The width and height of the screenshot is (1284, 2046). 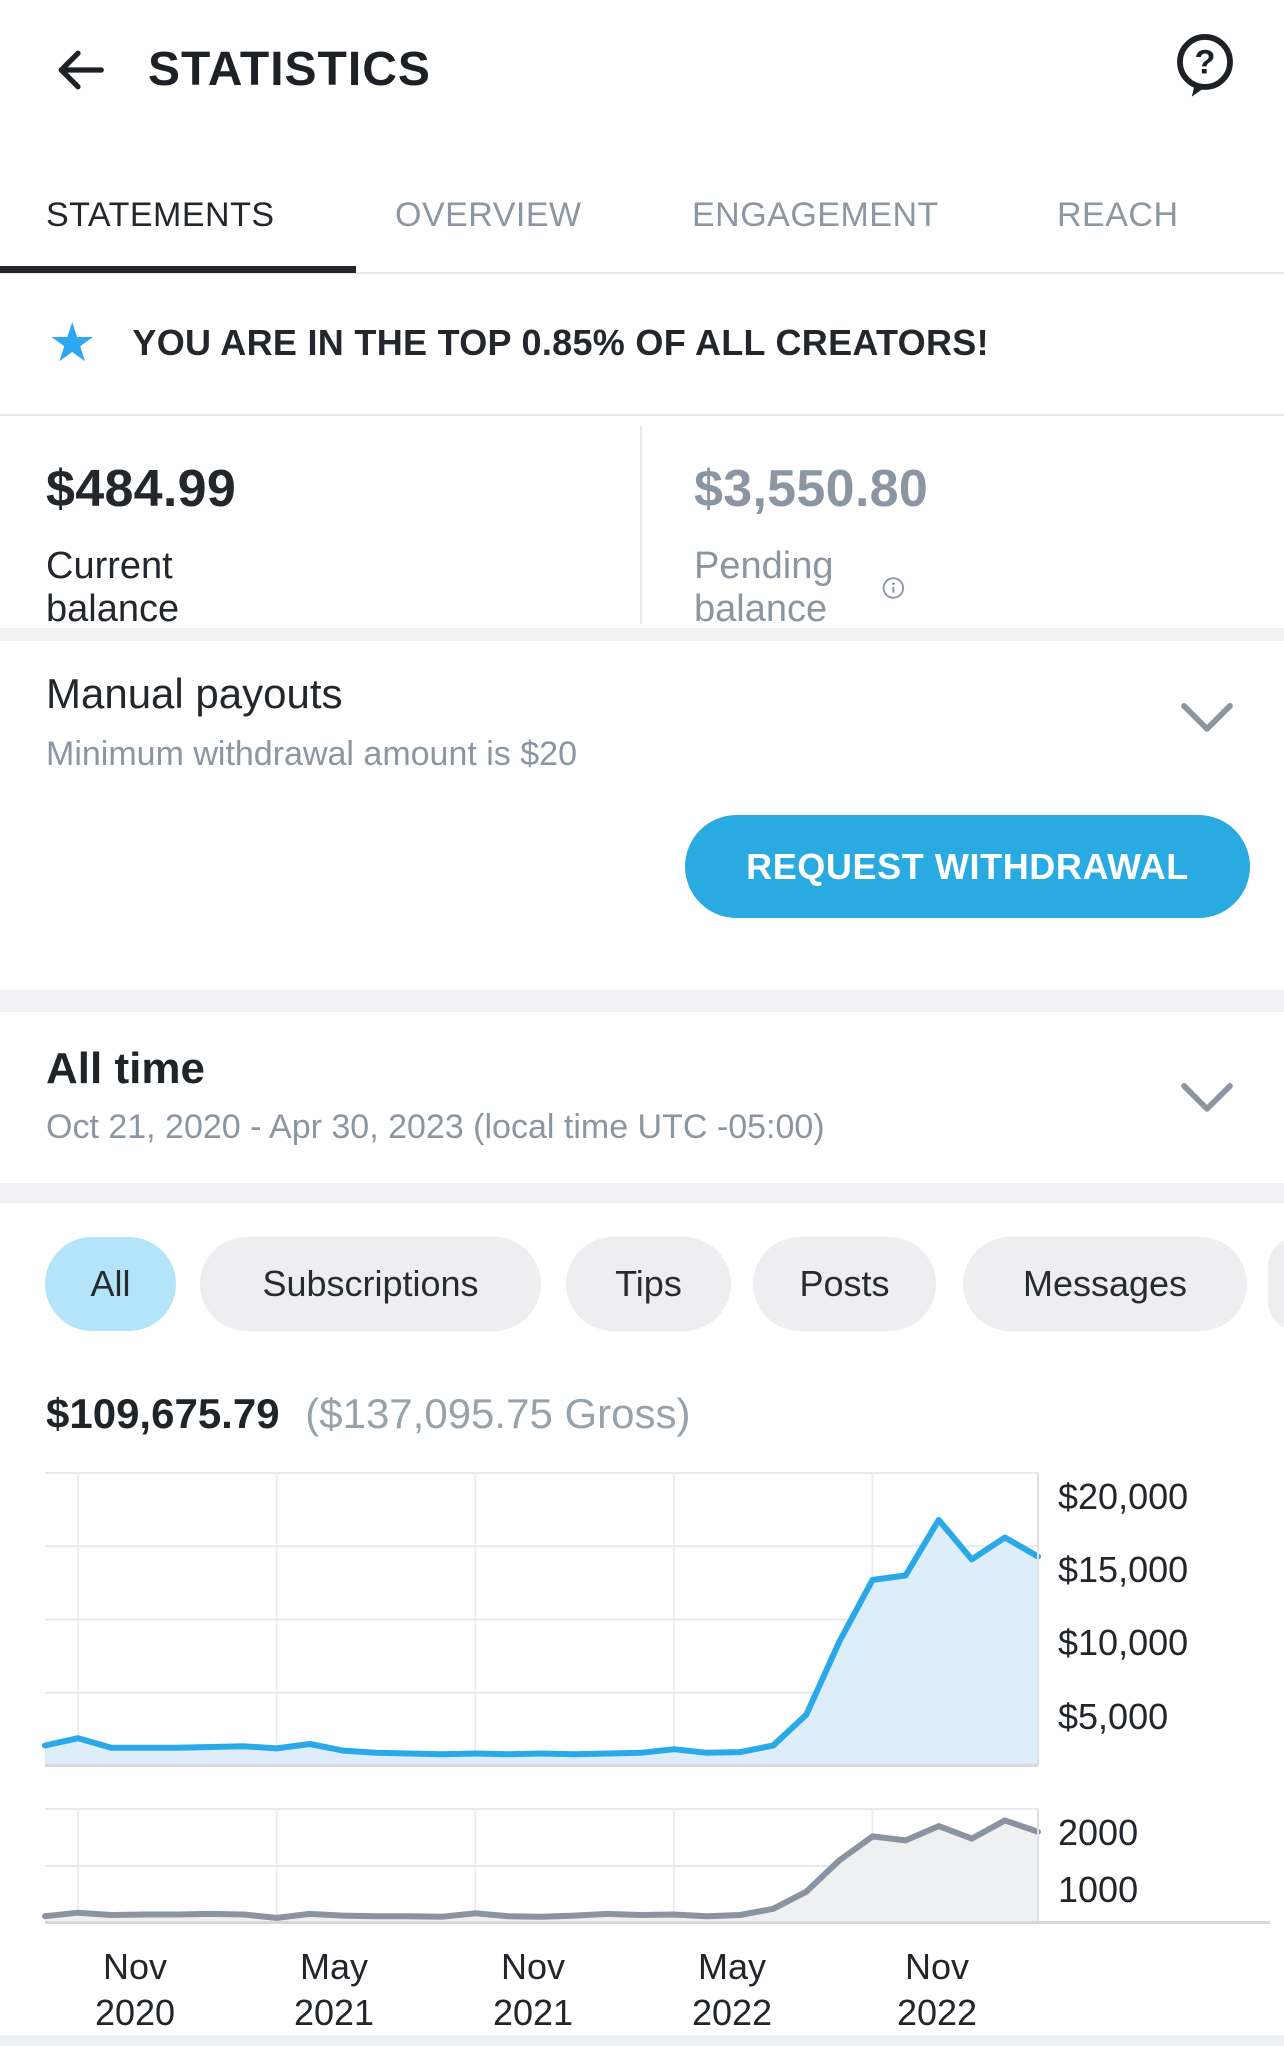 I want to click on payouts-title: Manual payouts, so click(x=194, y=693).